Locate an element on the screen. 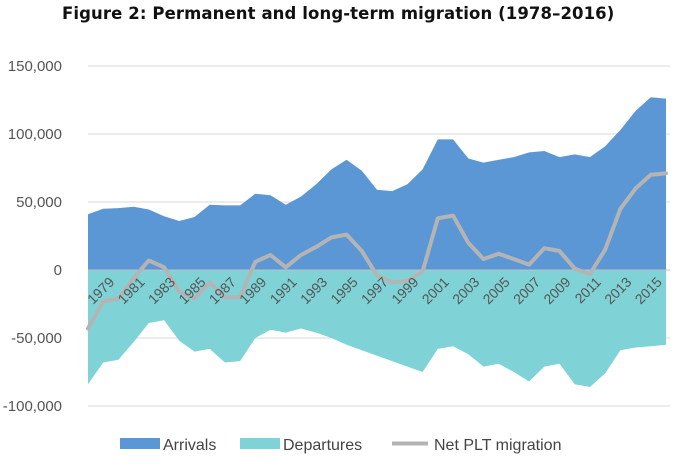  legend-label-departures: Departures is located at coordinates (322, 445).